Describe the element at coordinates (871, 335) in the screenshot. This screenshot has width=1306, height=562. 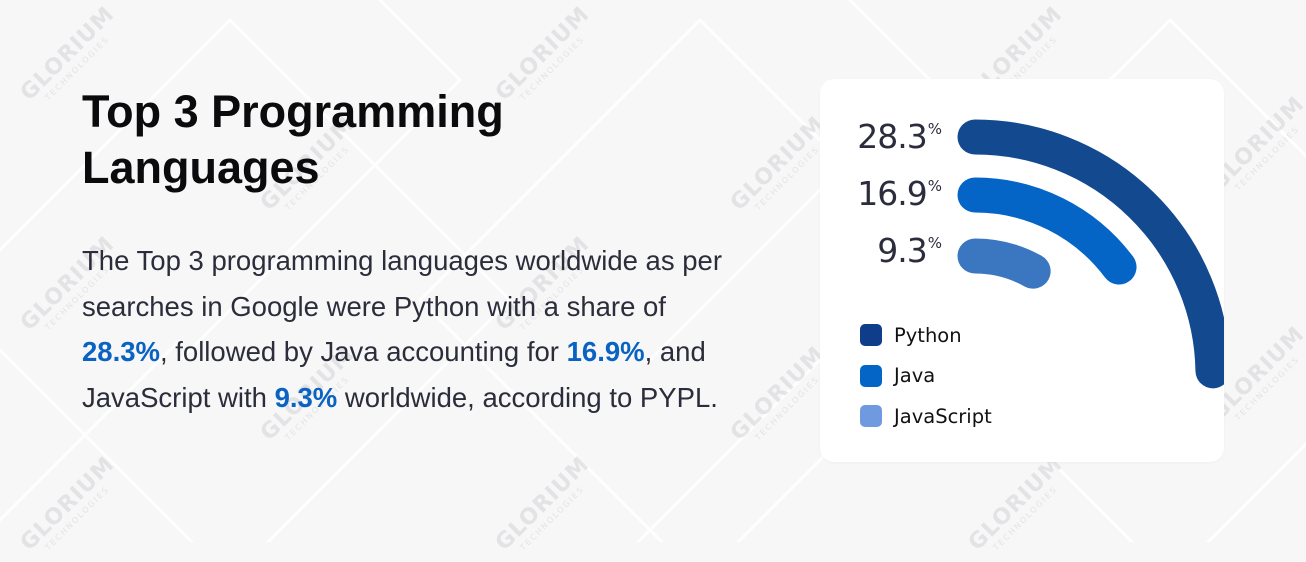
I see `legend-swatch-python` at that location.